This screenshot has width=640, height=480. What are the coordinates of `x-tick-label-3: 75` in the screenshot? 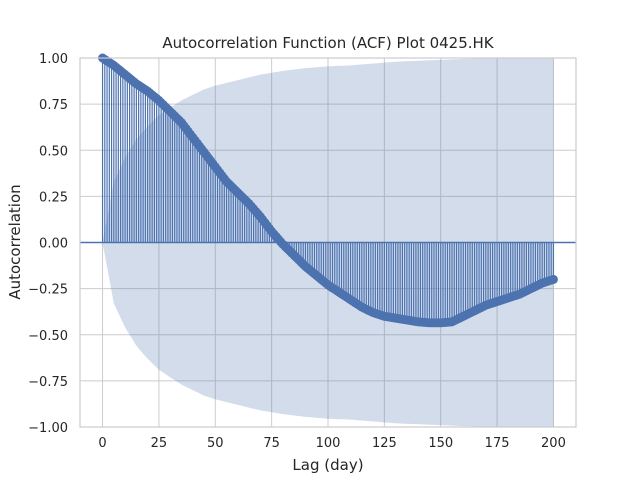 It's located at (271, 443).